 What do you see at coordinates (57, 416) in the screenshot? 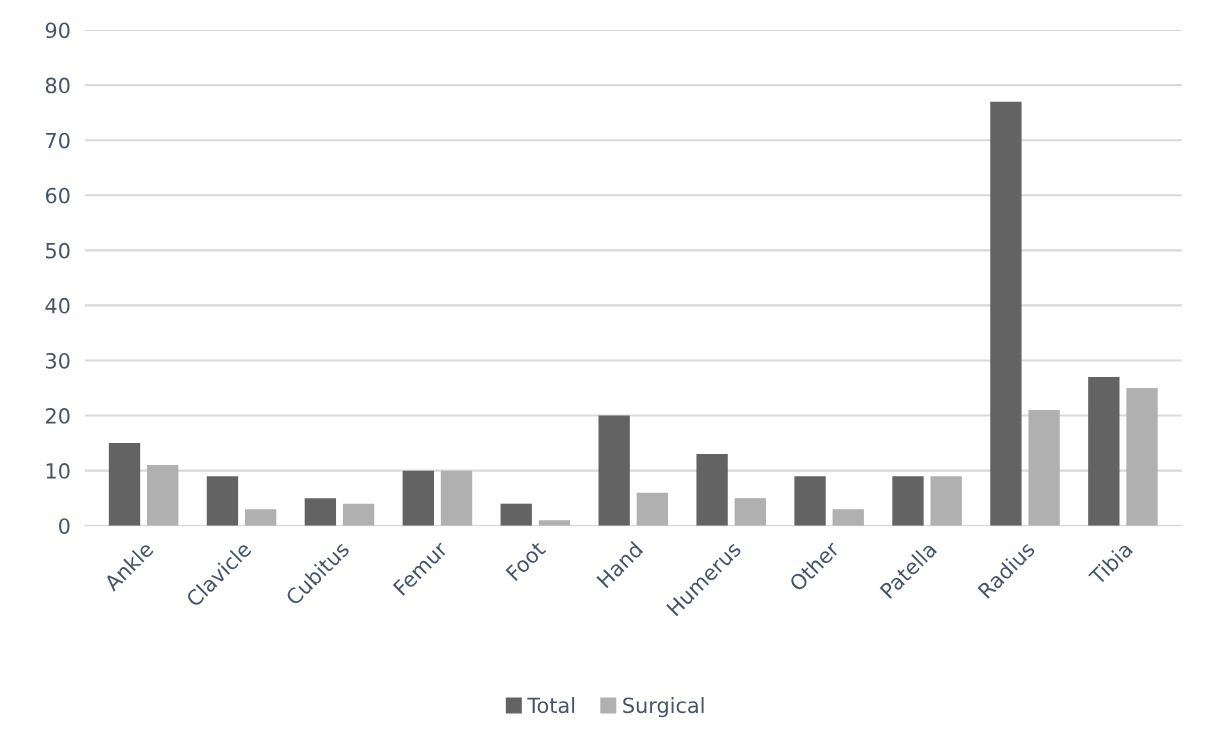
I see `y-tick-label: 20` at bounding box center [57, 416].